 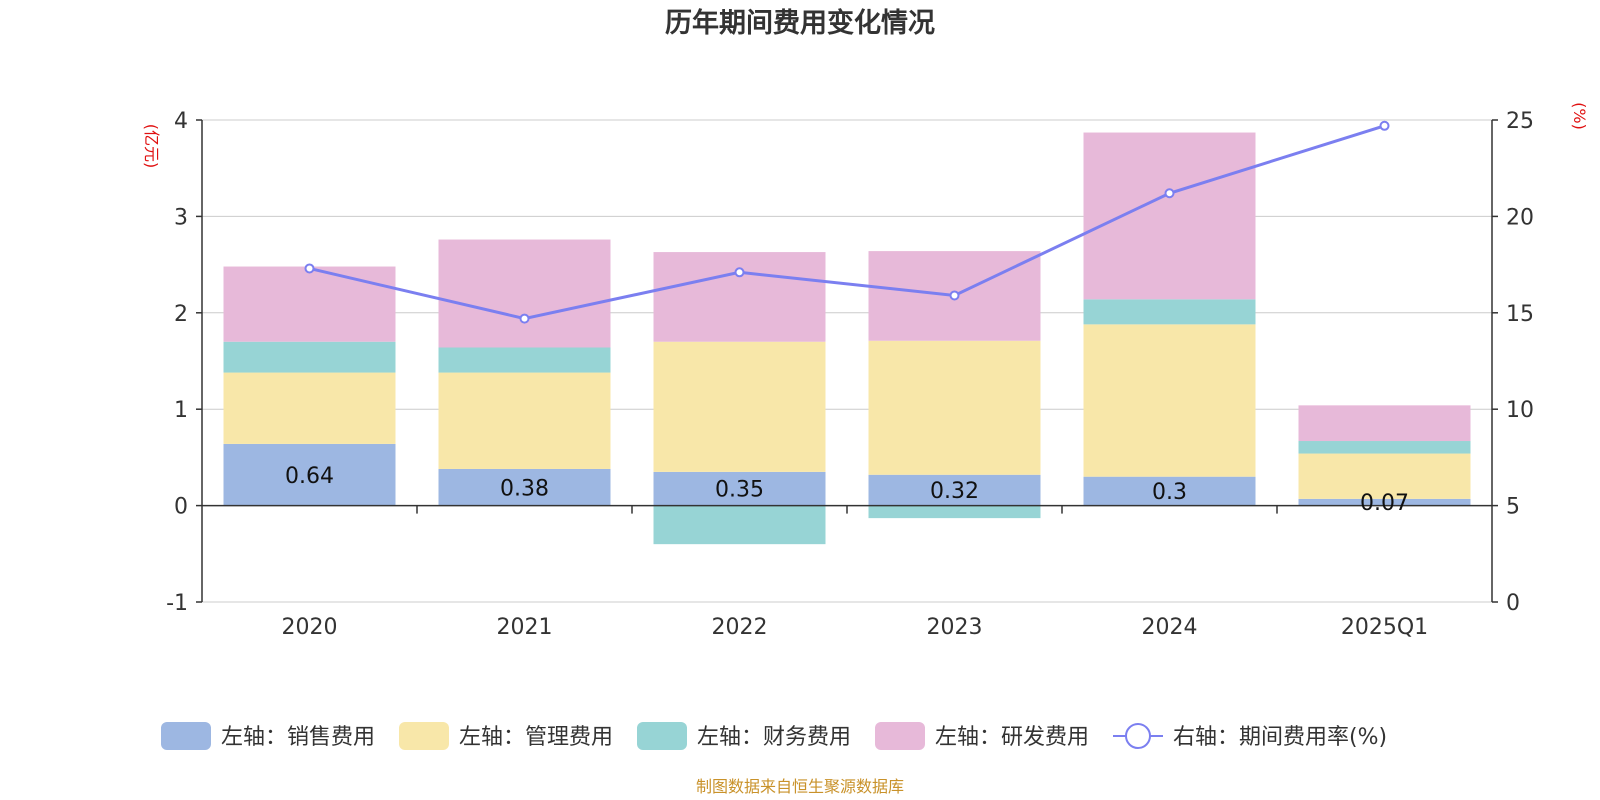 I want to click on bar-value-label: 0.32, so click(x=954, y=491).